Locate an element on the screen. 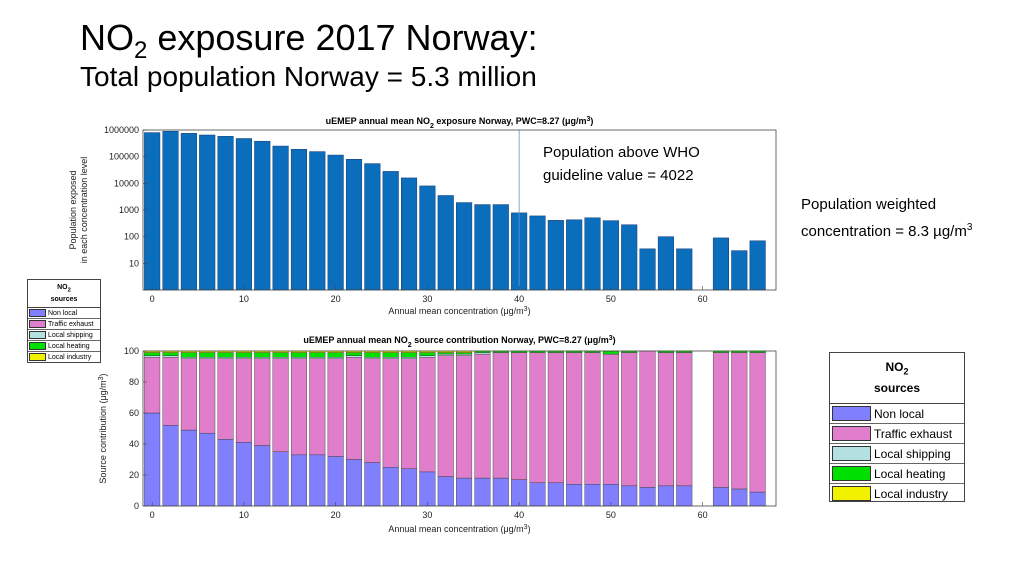  y-axis-label: Population exposed is located at coordinates (73, 209).